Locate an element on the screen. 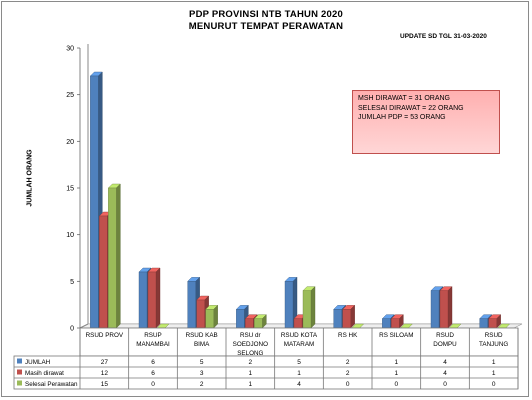 This screenshot has width=532, height=400. legend-label: JUMLAH is located at coordinates (38, 362).